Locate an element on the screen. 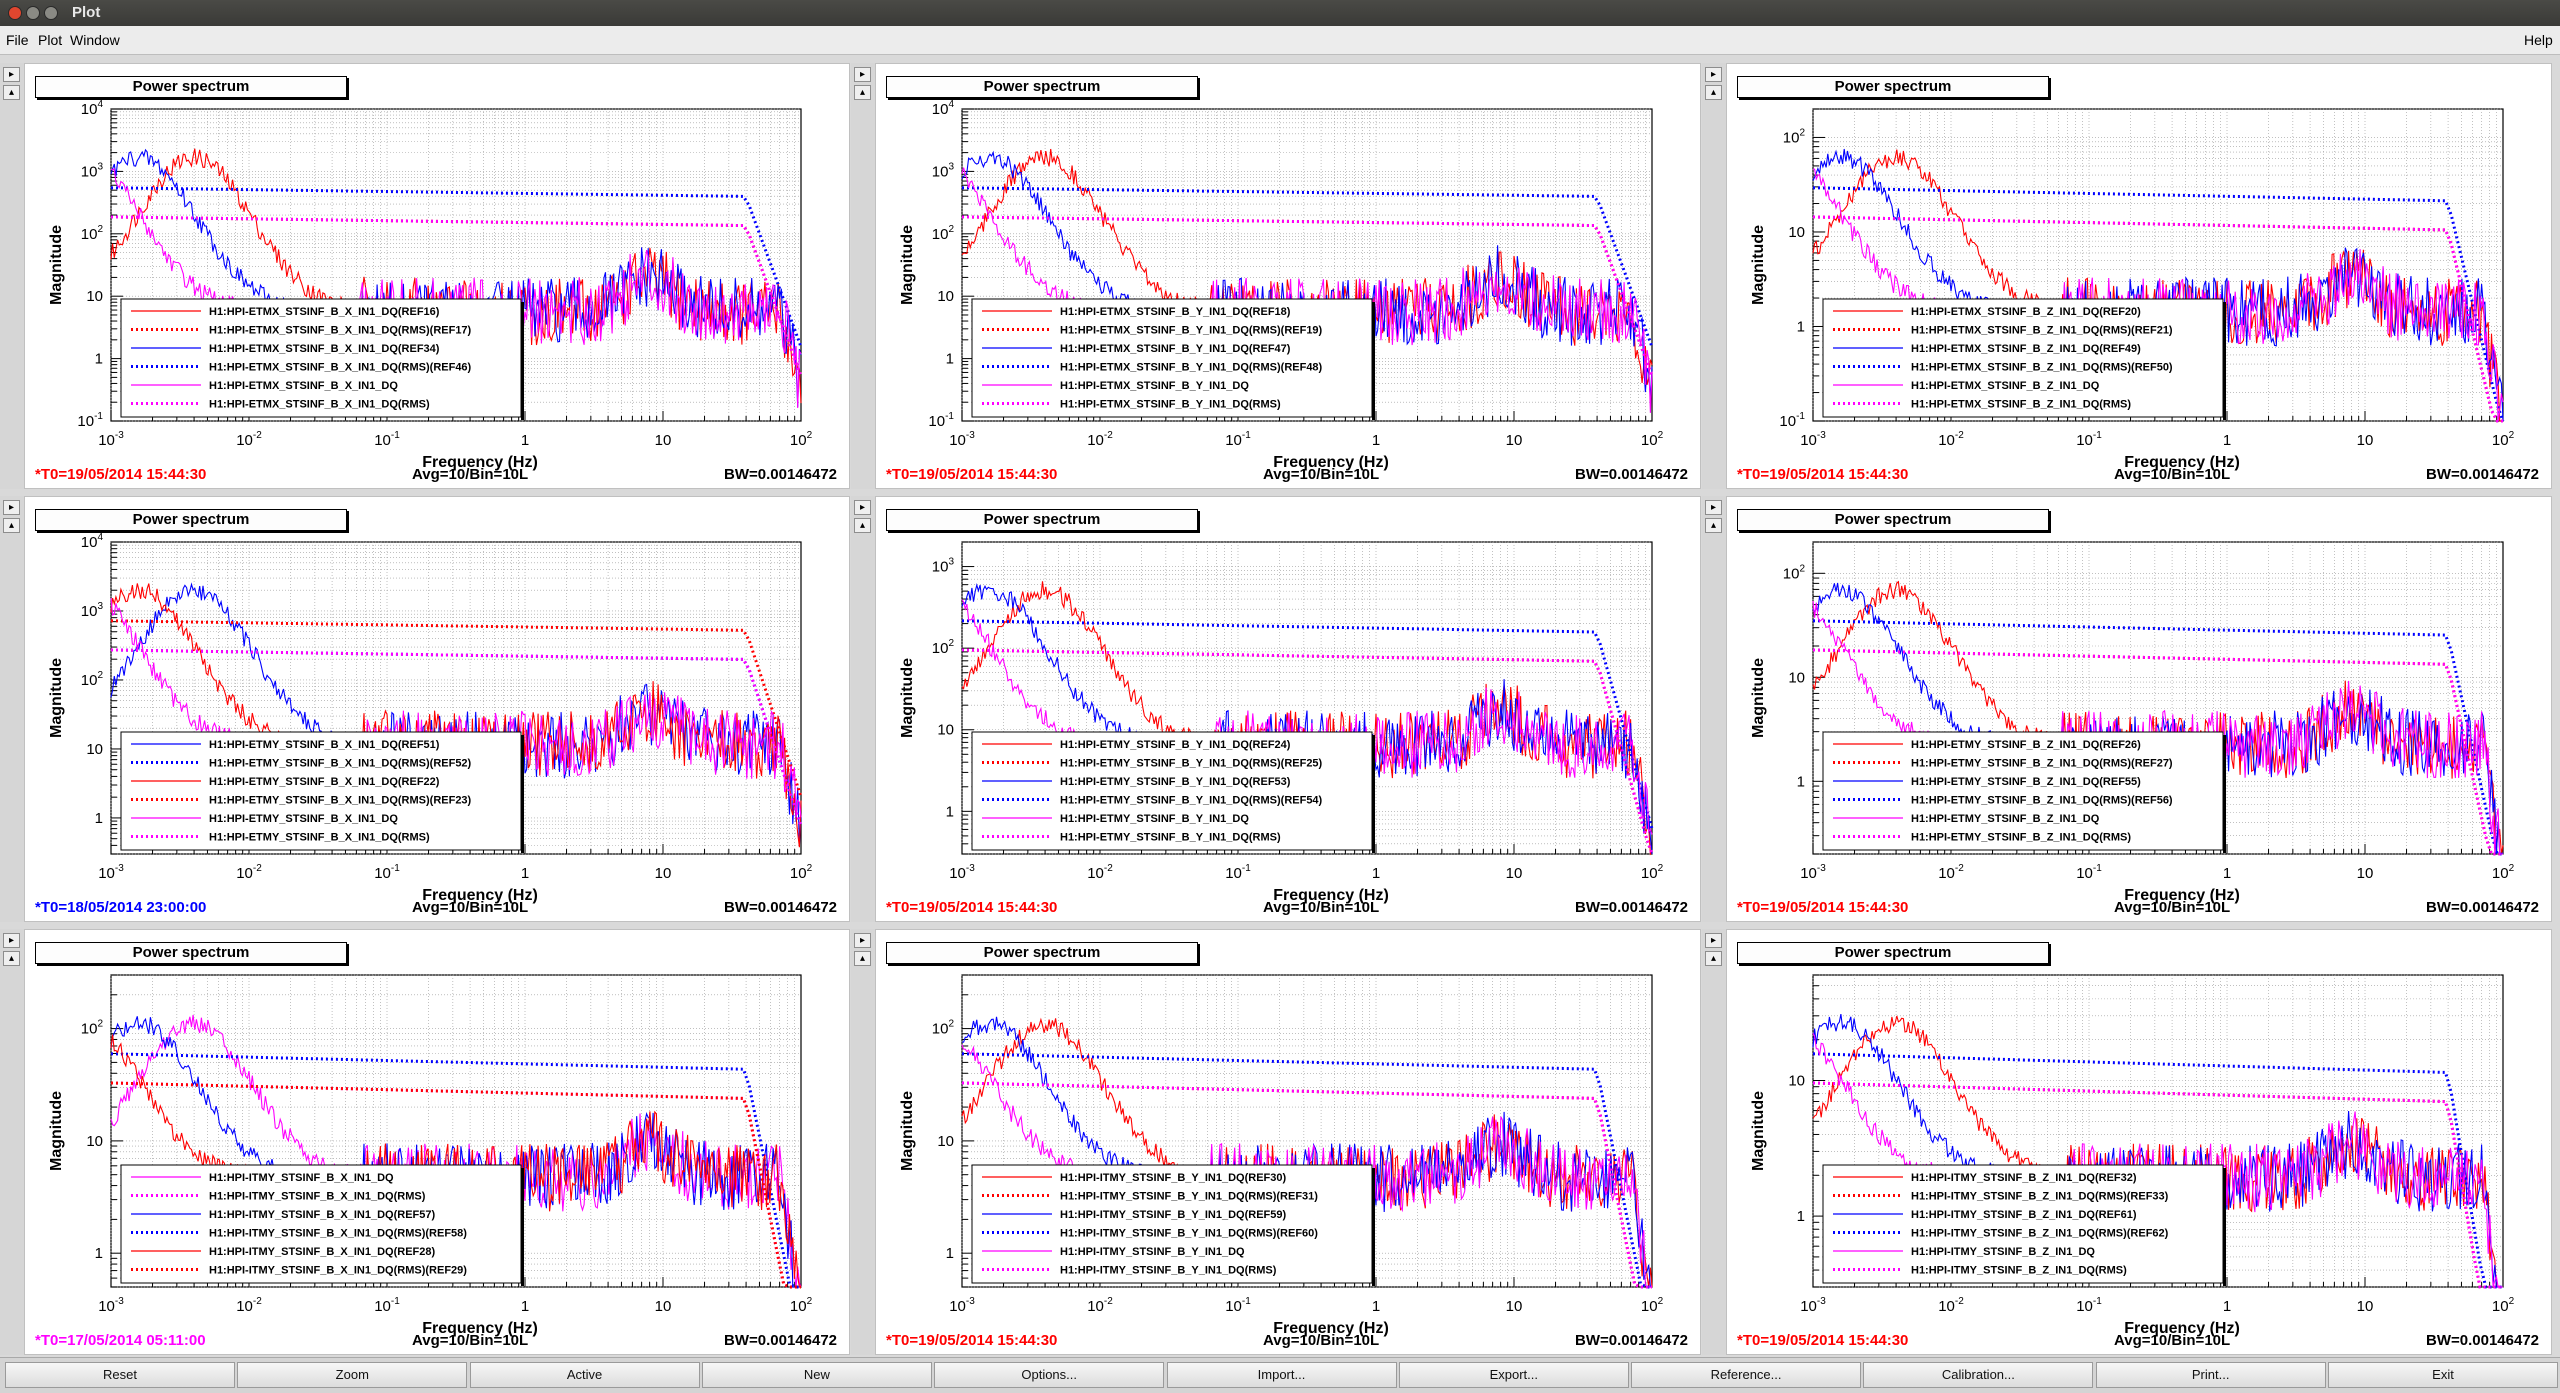 Image resolution: width=2560 pixels, height=1393 pixels. legend-entry: H1:HPI-ETMX_STSINF_B_Y_IN1_DQ(REF18) is located at coordinates (1175, 312).